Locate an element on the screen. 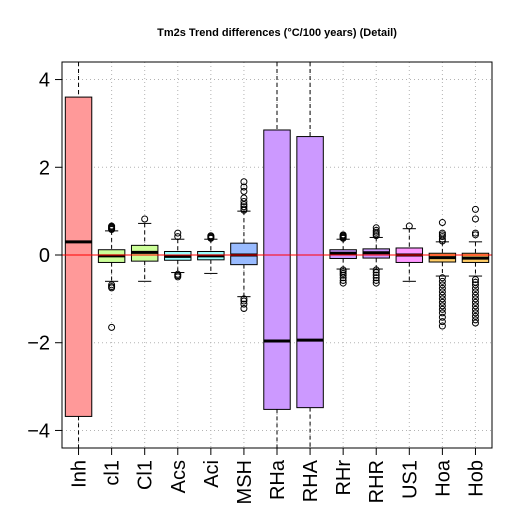  x-tick-label: Acs is located at coordinates (179, 476).